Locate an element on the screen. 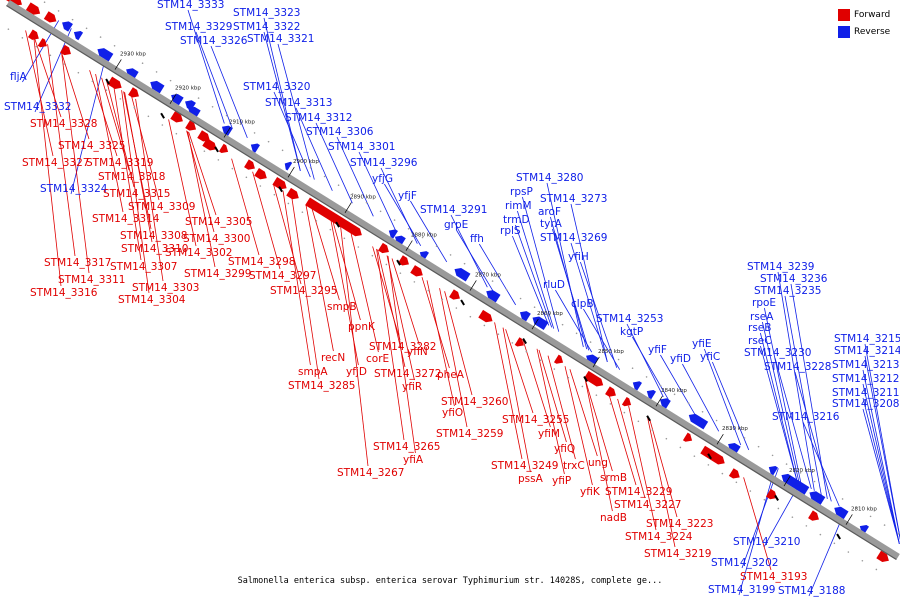 The image size is (900, 600). forward-gene-label: yfiK is located at coordinates (590, 492).